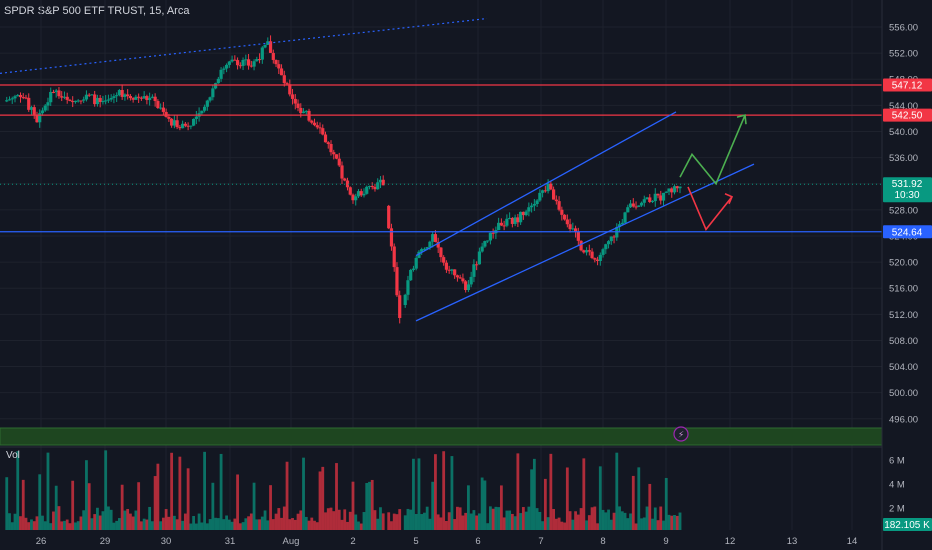 Image resolution: width=932 pixels, height=550 pixels. What do you see at coordinates (903, 393) in the screenshot?
I see `price-tick-label: 500.00` at bounding box center [903, 393].